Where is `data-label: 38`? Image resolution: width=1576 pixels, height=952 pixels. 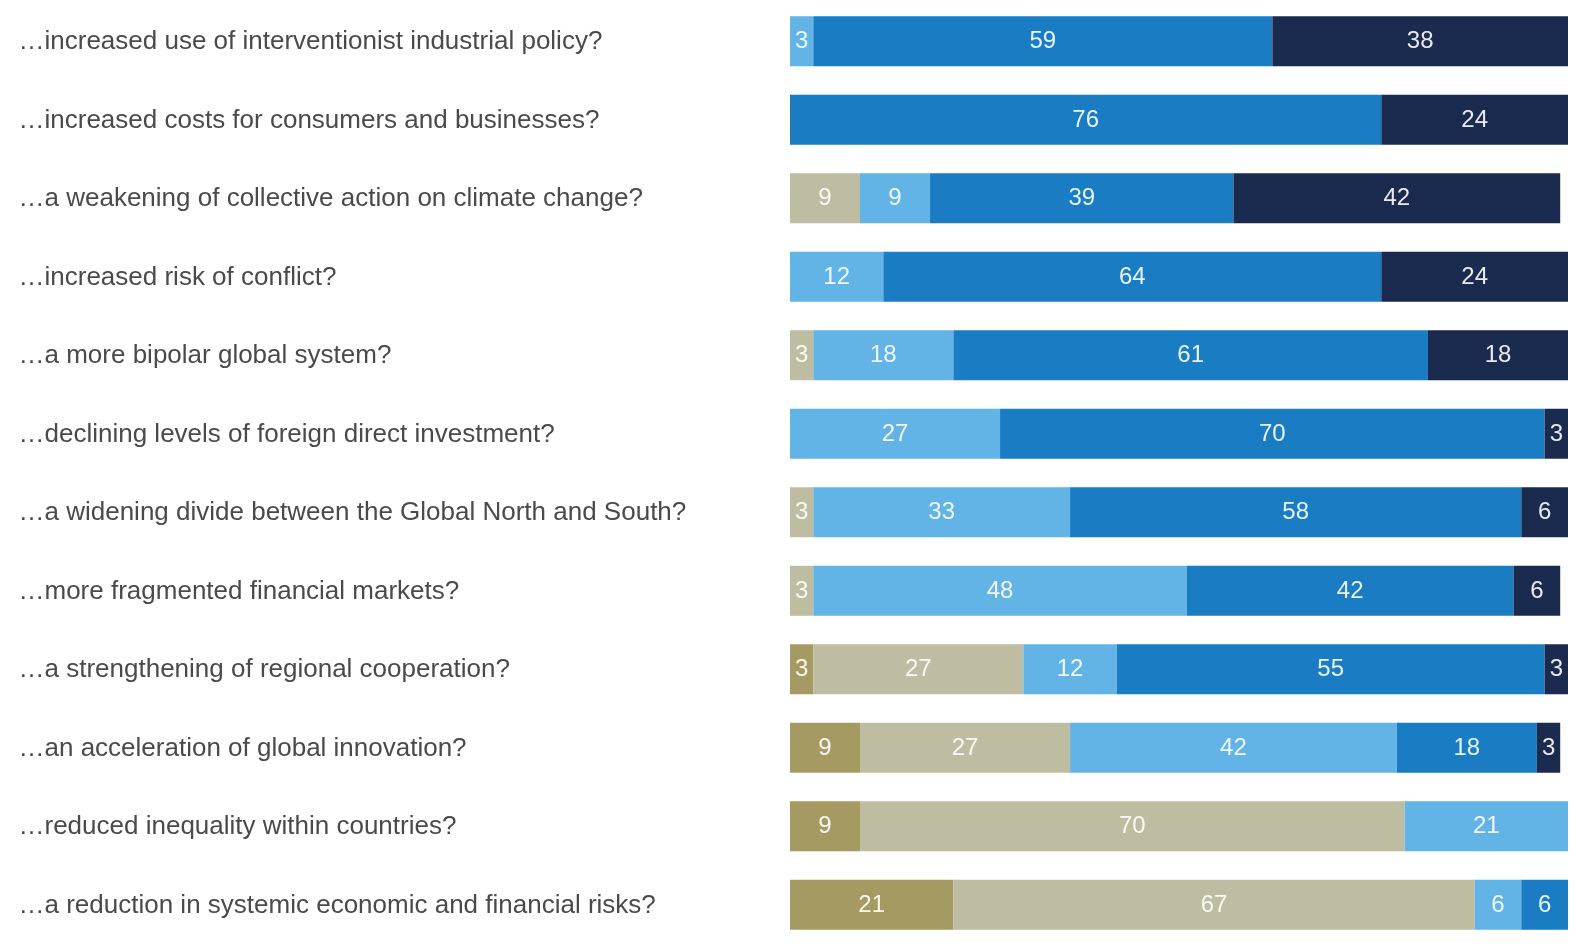 data-label: 38 is located at coordinates (1420, 40).